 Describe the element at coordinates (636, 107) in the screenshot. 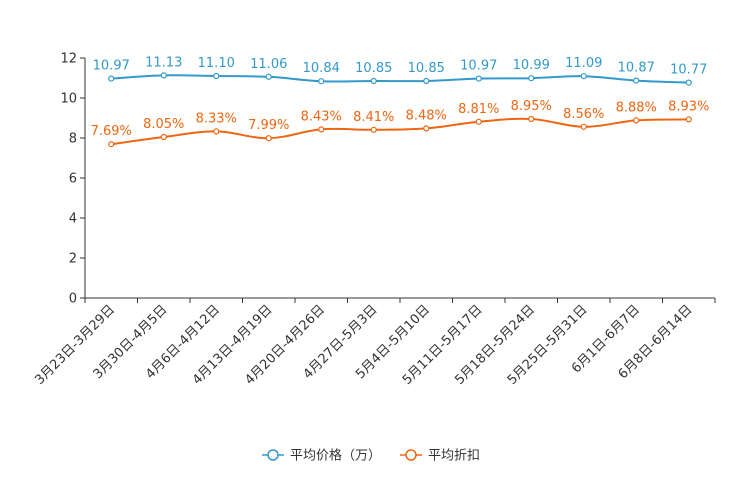

I see `data-label: 8.88%` at that location.